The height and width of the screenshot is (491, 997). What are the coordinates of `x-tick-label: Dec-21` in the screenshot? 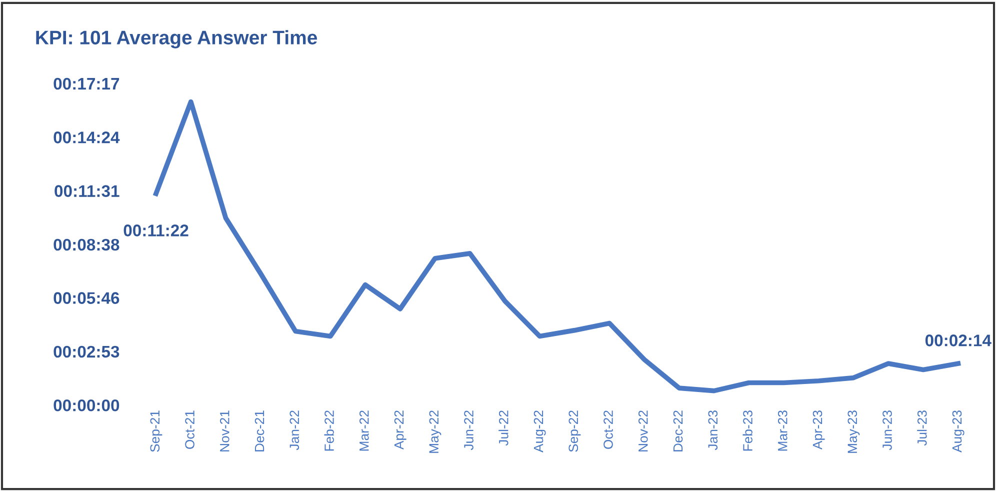 It's located at (259, 431).